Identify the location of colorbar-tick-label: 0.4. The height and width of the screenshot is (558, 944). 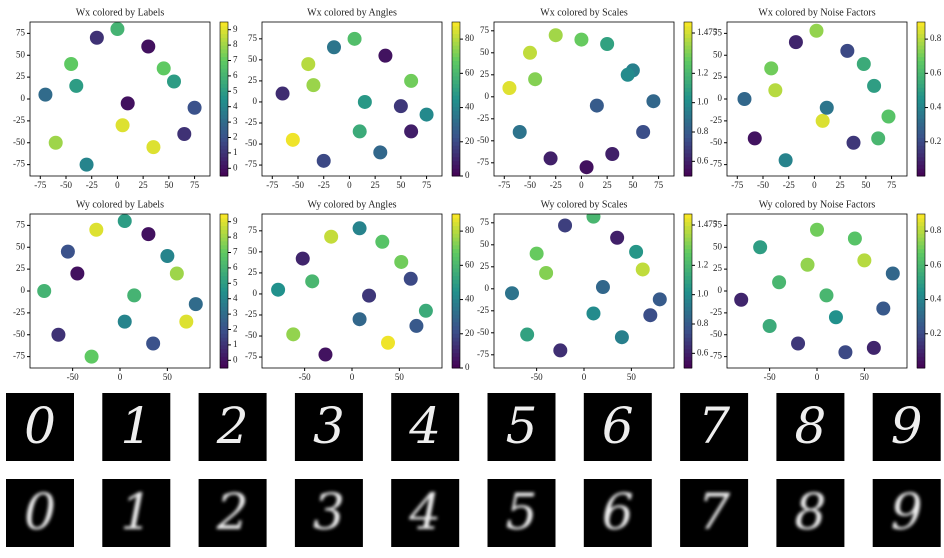
(936, 299).